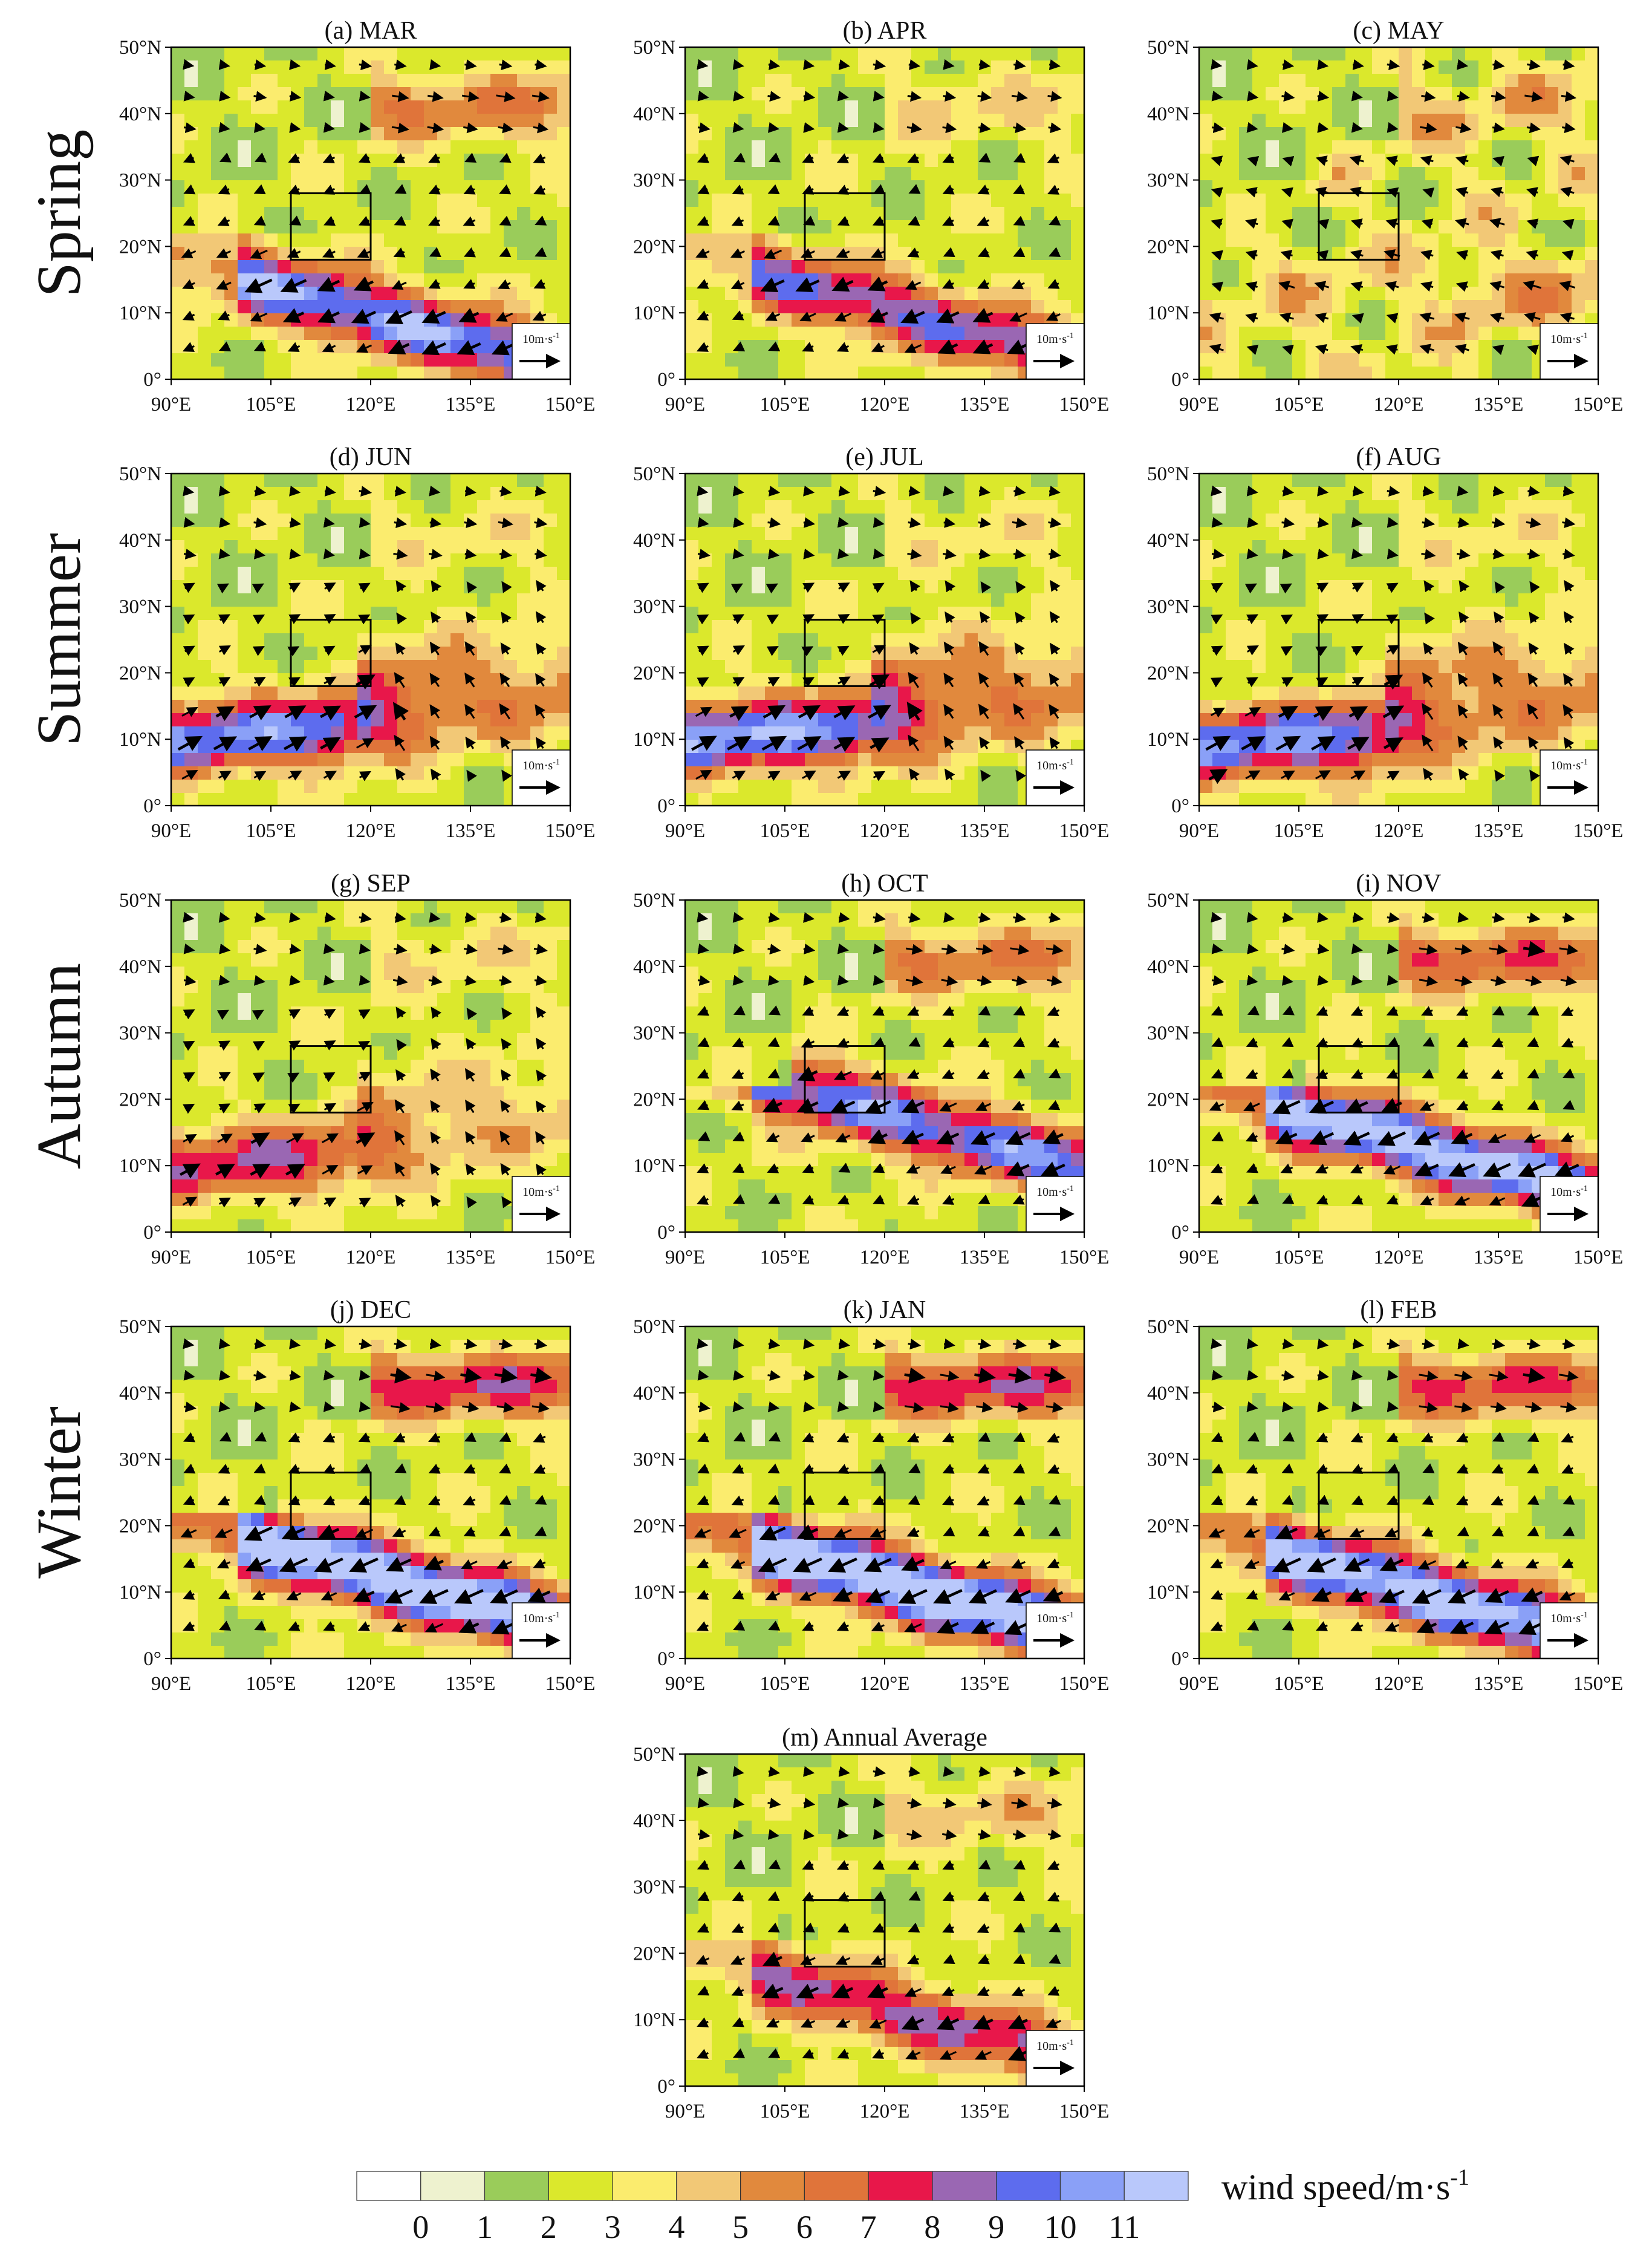  Describe the element at coordinates (644, 2186) in the screenshot. I see `colorbar-swatch` at that location.